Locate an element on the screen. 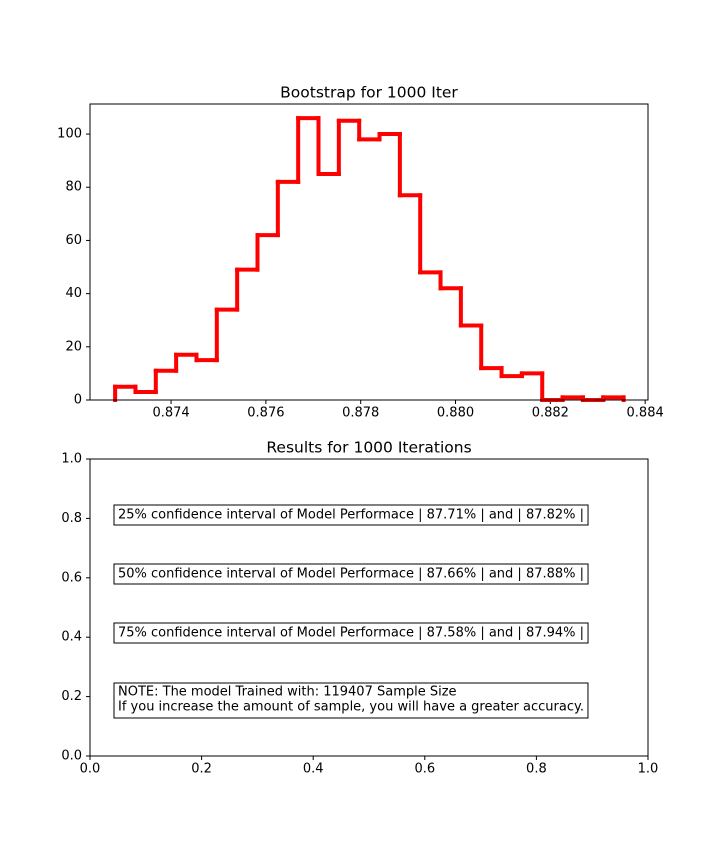 This screenshot has width=720, height=864. y-tick-label: 1.0 is located at coordinates (71, 459).